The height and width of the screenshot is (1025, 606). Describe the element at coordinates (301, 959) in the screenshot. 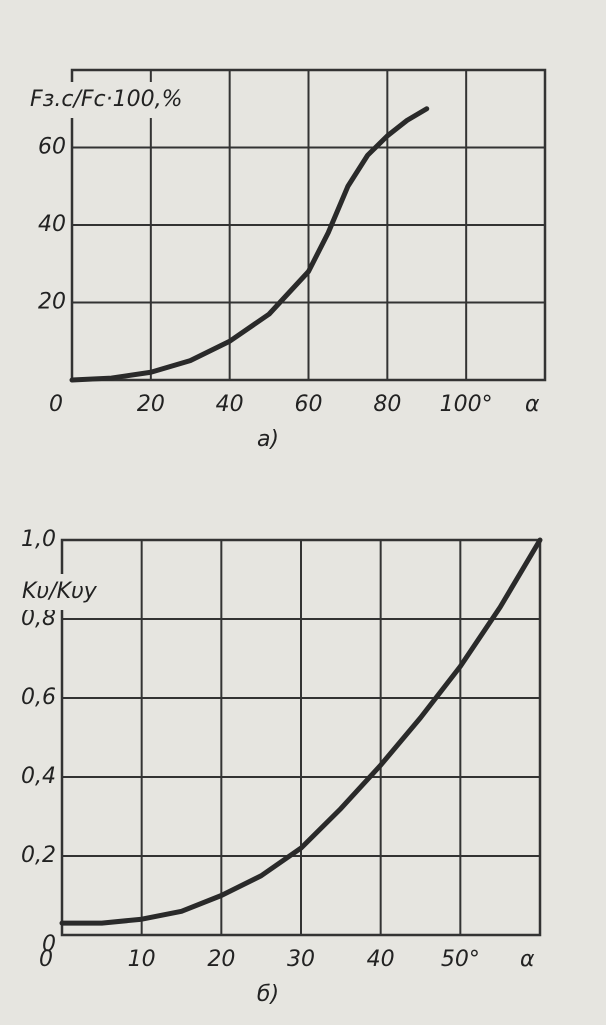

I see `x-tick-label: 30` at that location.